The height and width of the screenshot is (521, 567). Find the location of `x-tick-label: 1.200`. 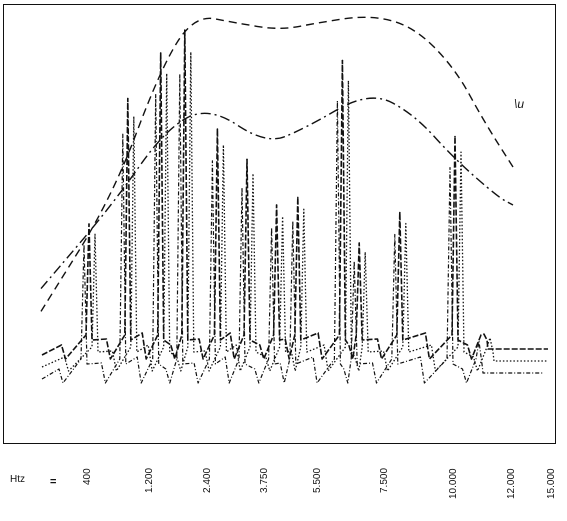

x-tick-label: 1.200 is located at coordinates (149, 480).